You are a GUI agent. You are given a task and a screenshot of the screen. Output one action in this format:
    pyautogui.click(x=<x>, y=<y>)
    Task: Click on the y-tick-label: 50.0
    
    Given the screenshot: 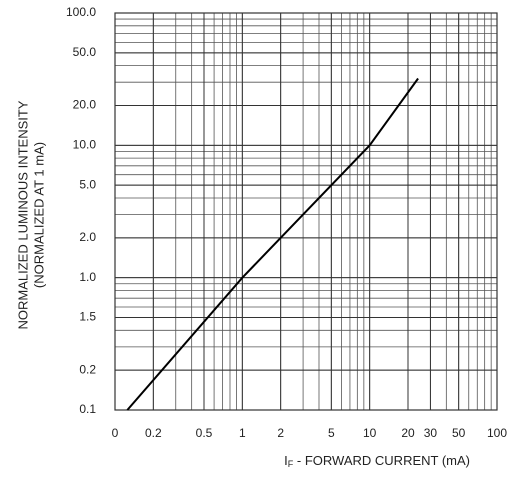 What is the action you would take?
    pyautogui.click(x=85, y=52)
    